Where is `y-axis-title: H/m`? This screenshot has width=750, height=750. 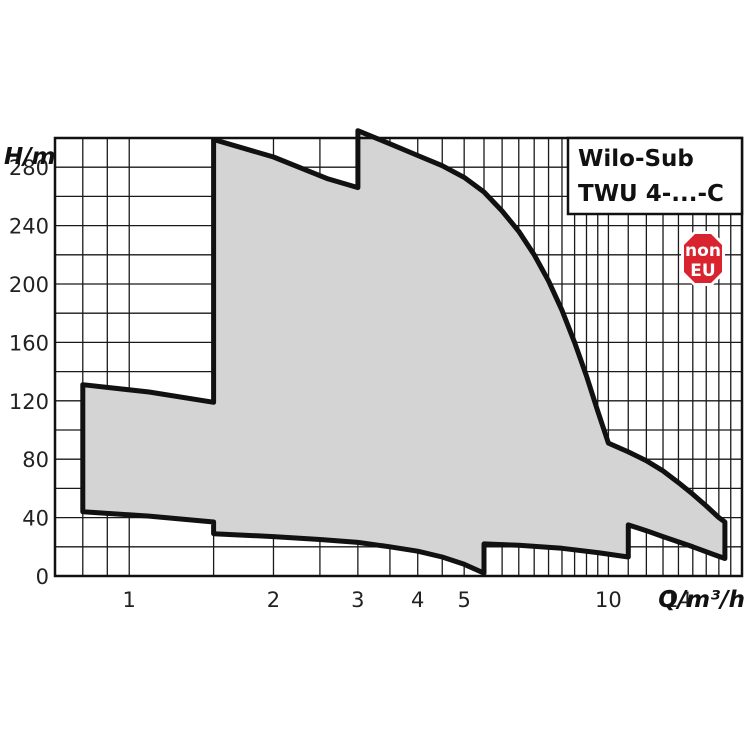 y-axis-title: H/m is located at coordinates (30, 157).